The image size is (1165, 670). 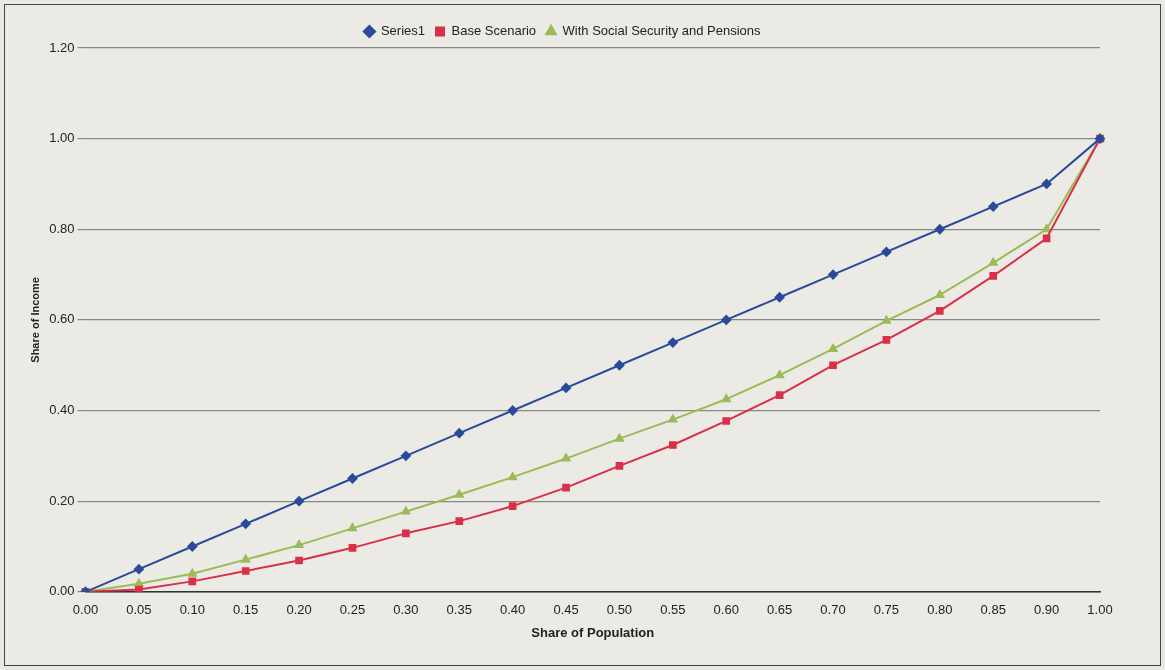 I want to click on x-tick-label: 0.20, so click(x=299, y=610).